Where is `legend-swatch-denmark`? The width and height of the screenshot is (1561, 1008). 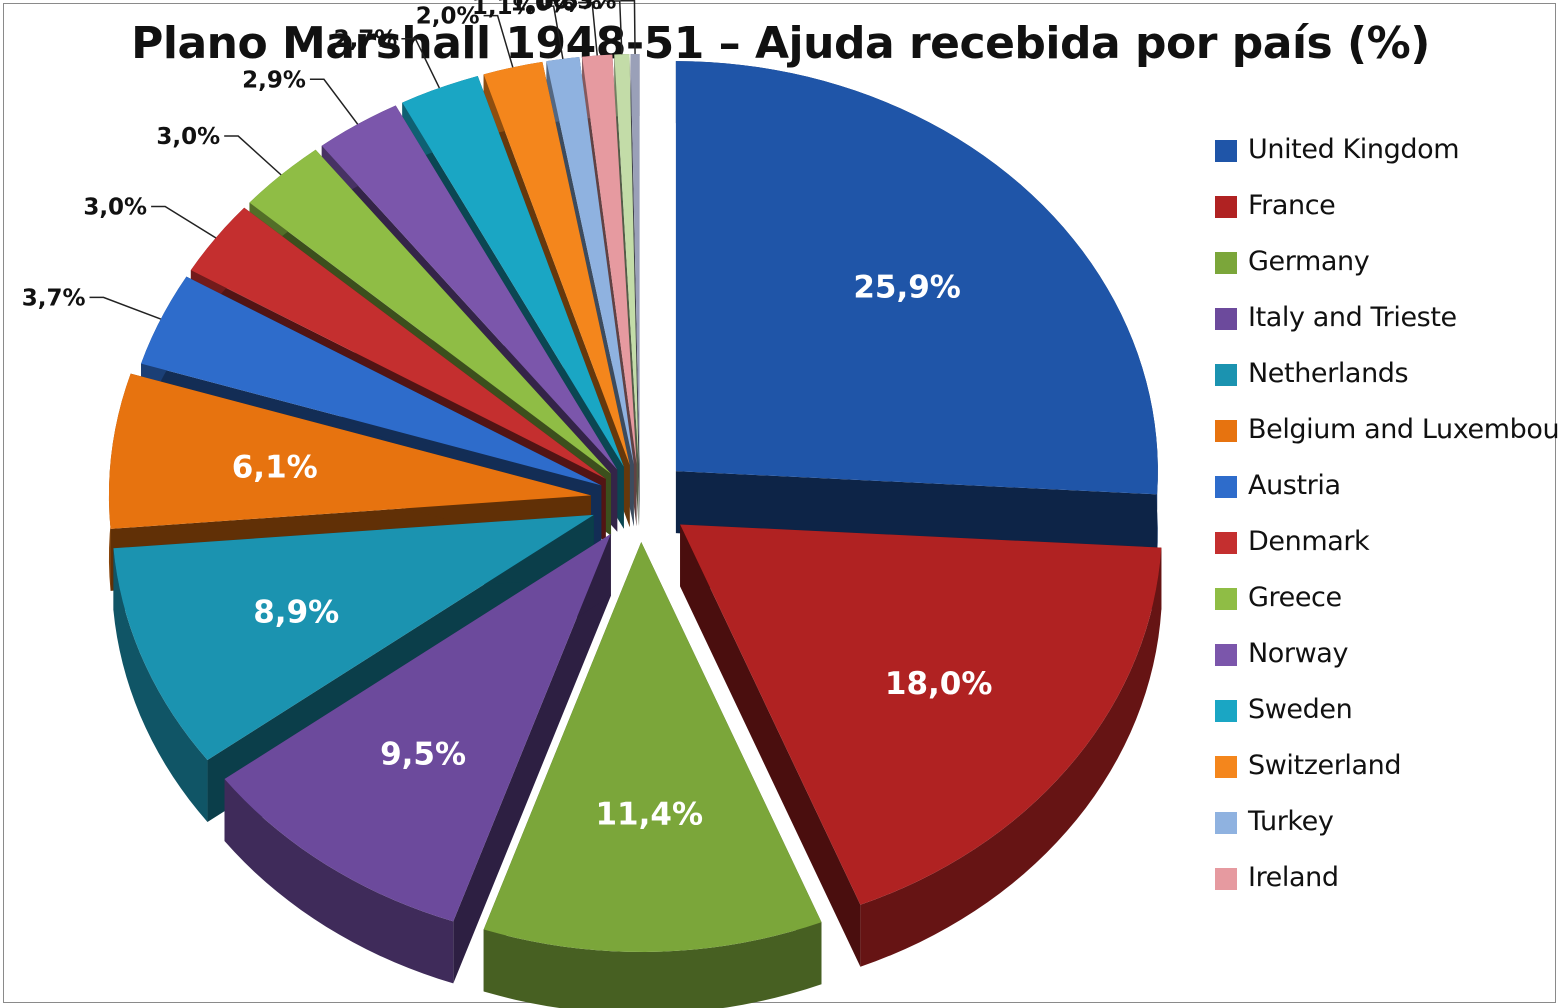 legend-swatch-denmark is located at coordinates (1226, 543).